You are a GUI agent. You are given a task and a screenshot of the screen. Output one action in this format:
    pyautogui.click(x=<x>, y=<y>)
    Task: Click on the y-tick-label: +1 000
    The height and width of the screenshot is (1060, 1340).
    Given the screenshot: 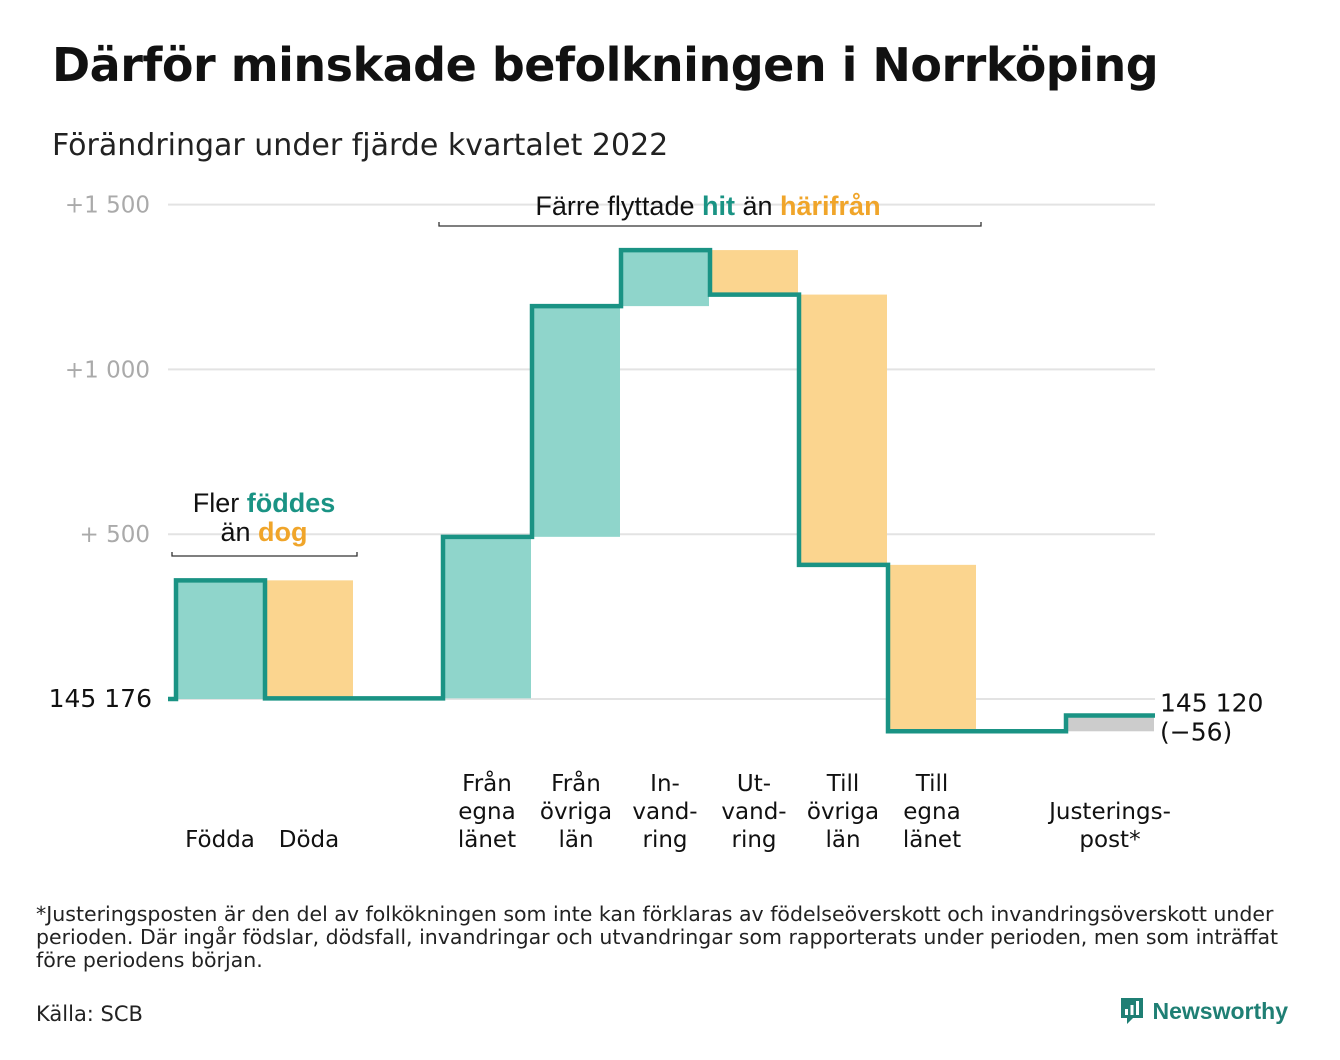 What is the action you would take?
    pyautogui.click(x=107, y=370)
    